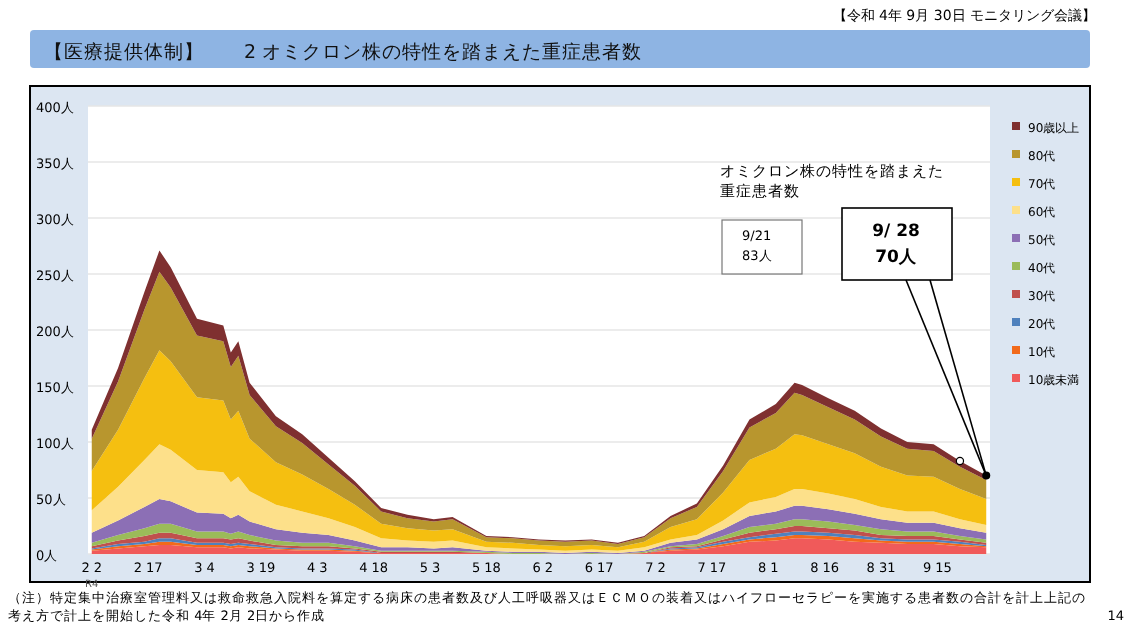  What do you see at coordinates (896, 245) in the screenshot?
I see `annotation: 9/ 28 70人` at bounding box center [896, 245].